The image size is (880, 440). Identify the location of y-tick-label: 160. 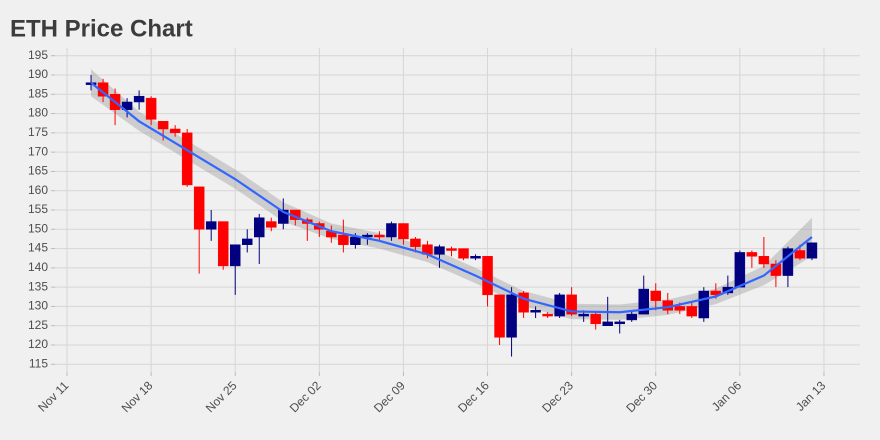
(38, 190).